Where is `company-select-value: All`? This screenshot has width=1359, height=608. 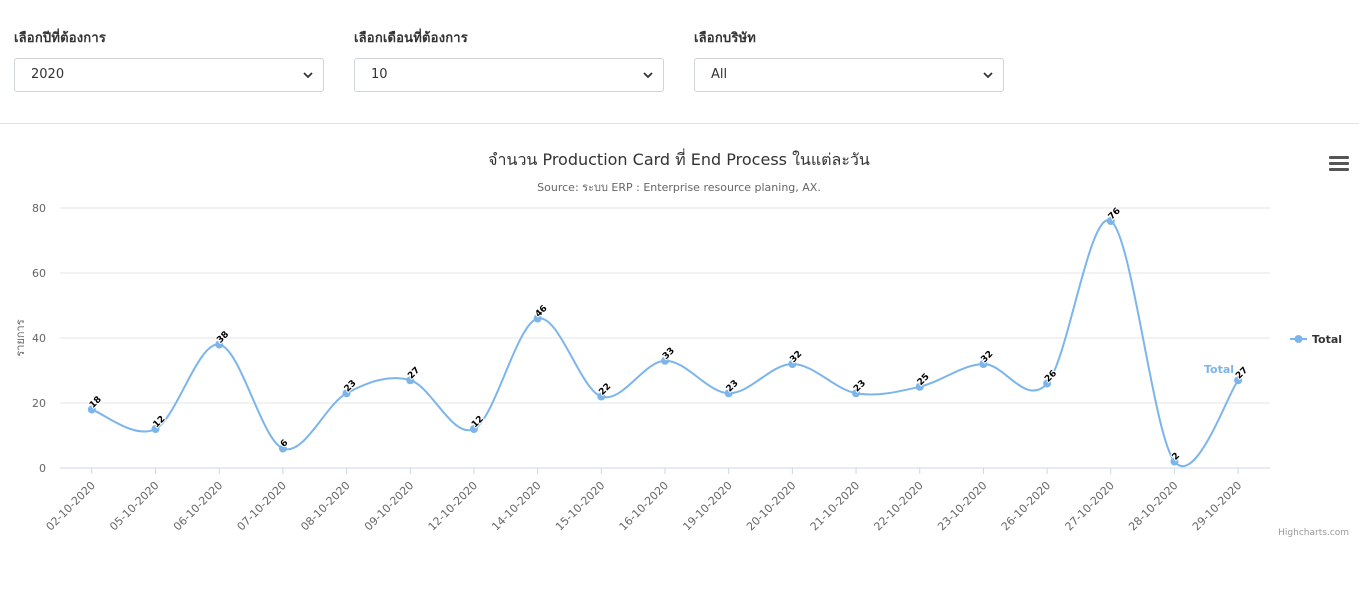 company-select-value: All is located at coordinates (719, 74).